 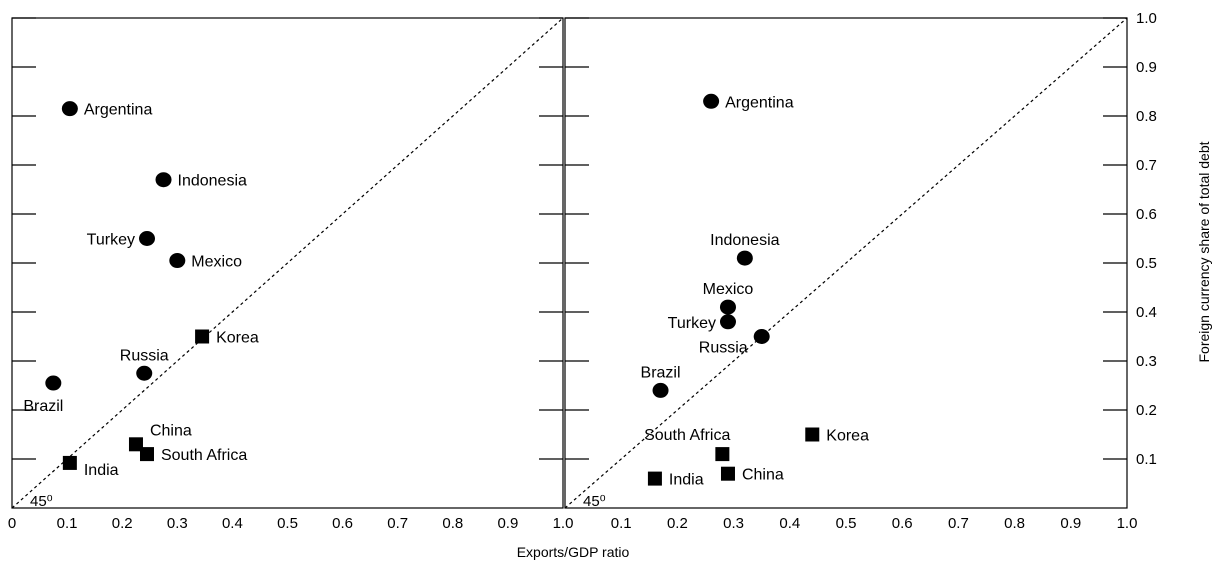 What do you see at coordinates (111, 240) in the screenshot?
I see `left-label-turkey: Turkey` at bounding box center [111, 240].